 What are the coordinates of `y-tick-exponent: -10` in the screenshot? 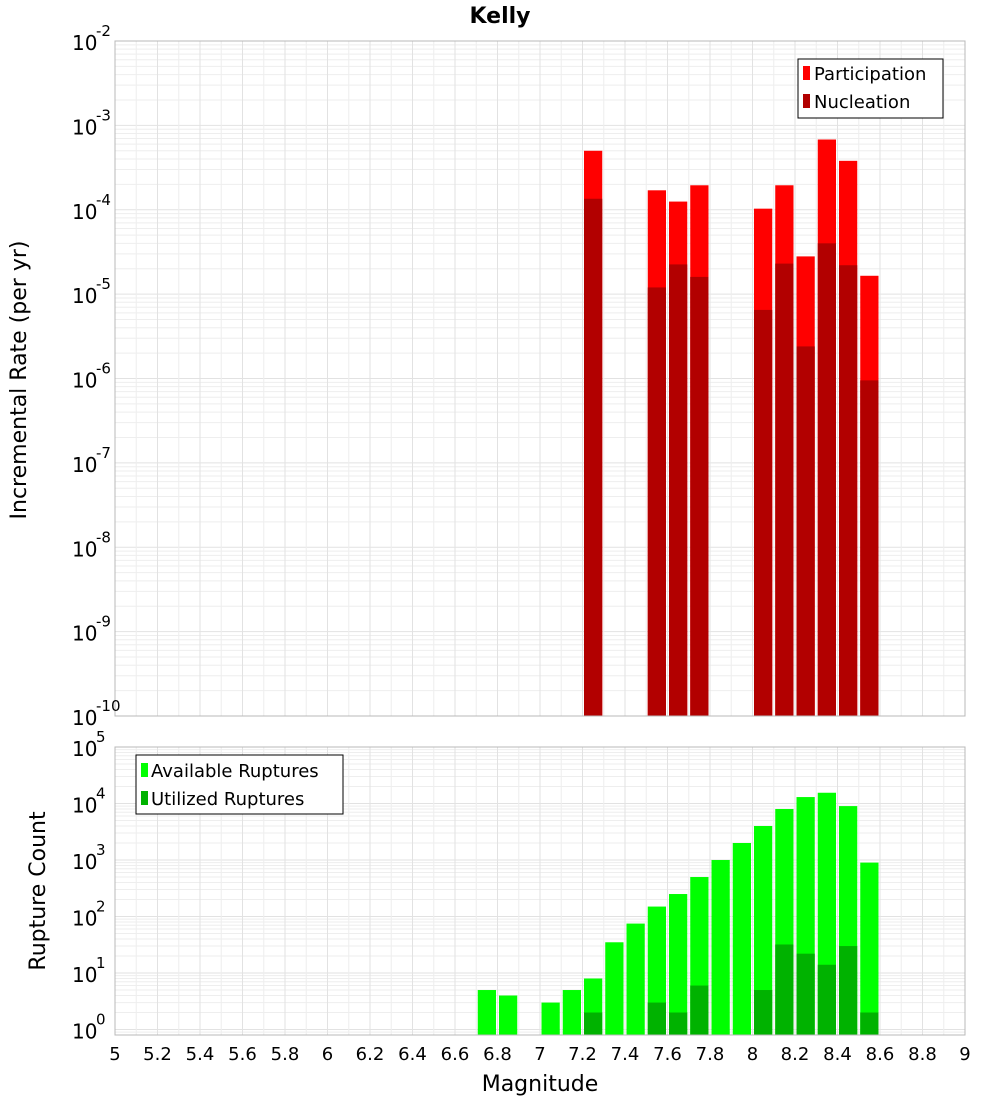 It's located at (108, 706).